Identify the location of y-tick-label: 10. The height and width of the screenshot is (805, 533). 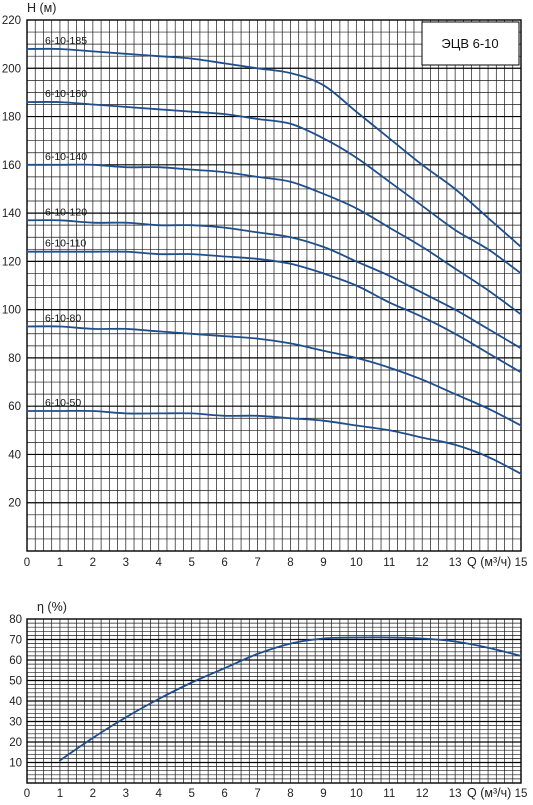
(15, 764).